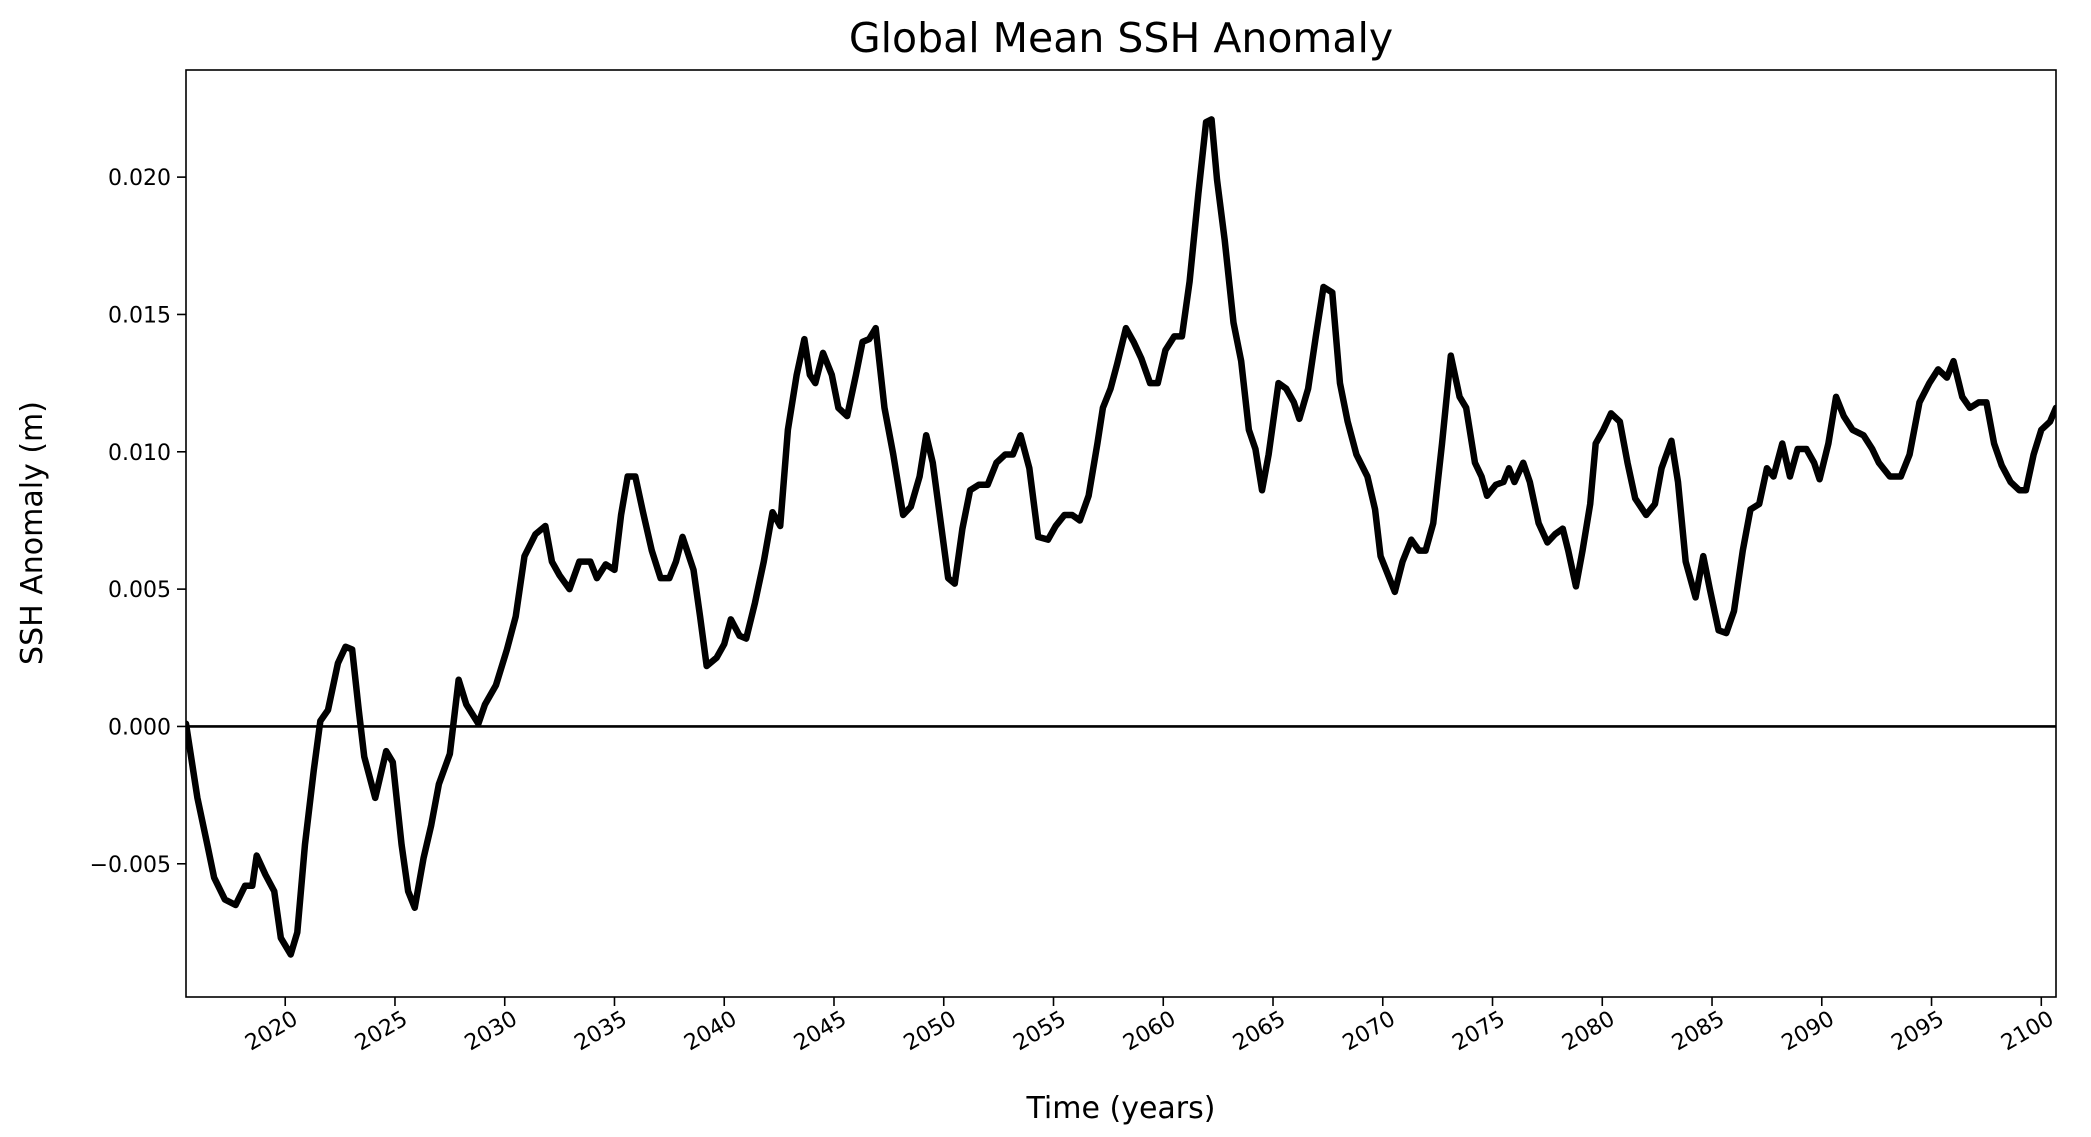 The image size is (2091, 1137). I want to click on x-tick-label: 2075, so click(1479, 1032).